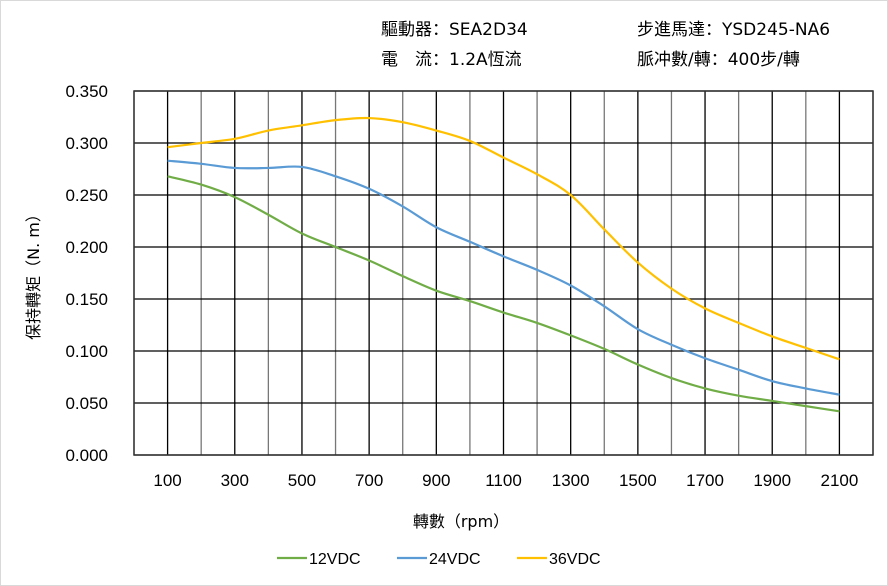 The image size is (888, 586). What do you see at coordinates (451, 60) in the screenshot?
I see `current-info: 電 流：1.2A恆流` at bounding box center [451, 60].